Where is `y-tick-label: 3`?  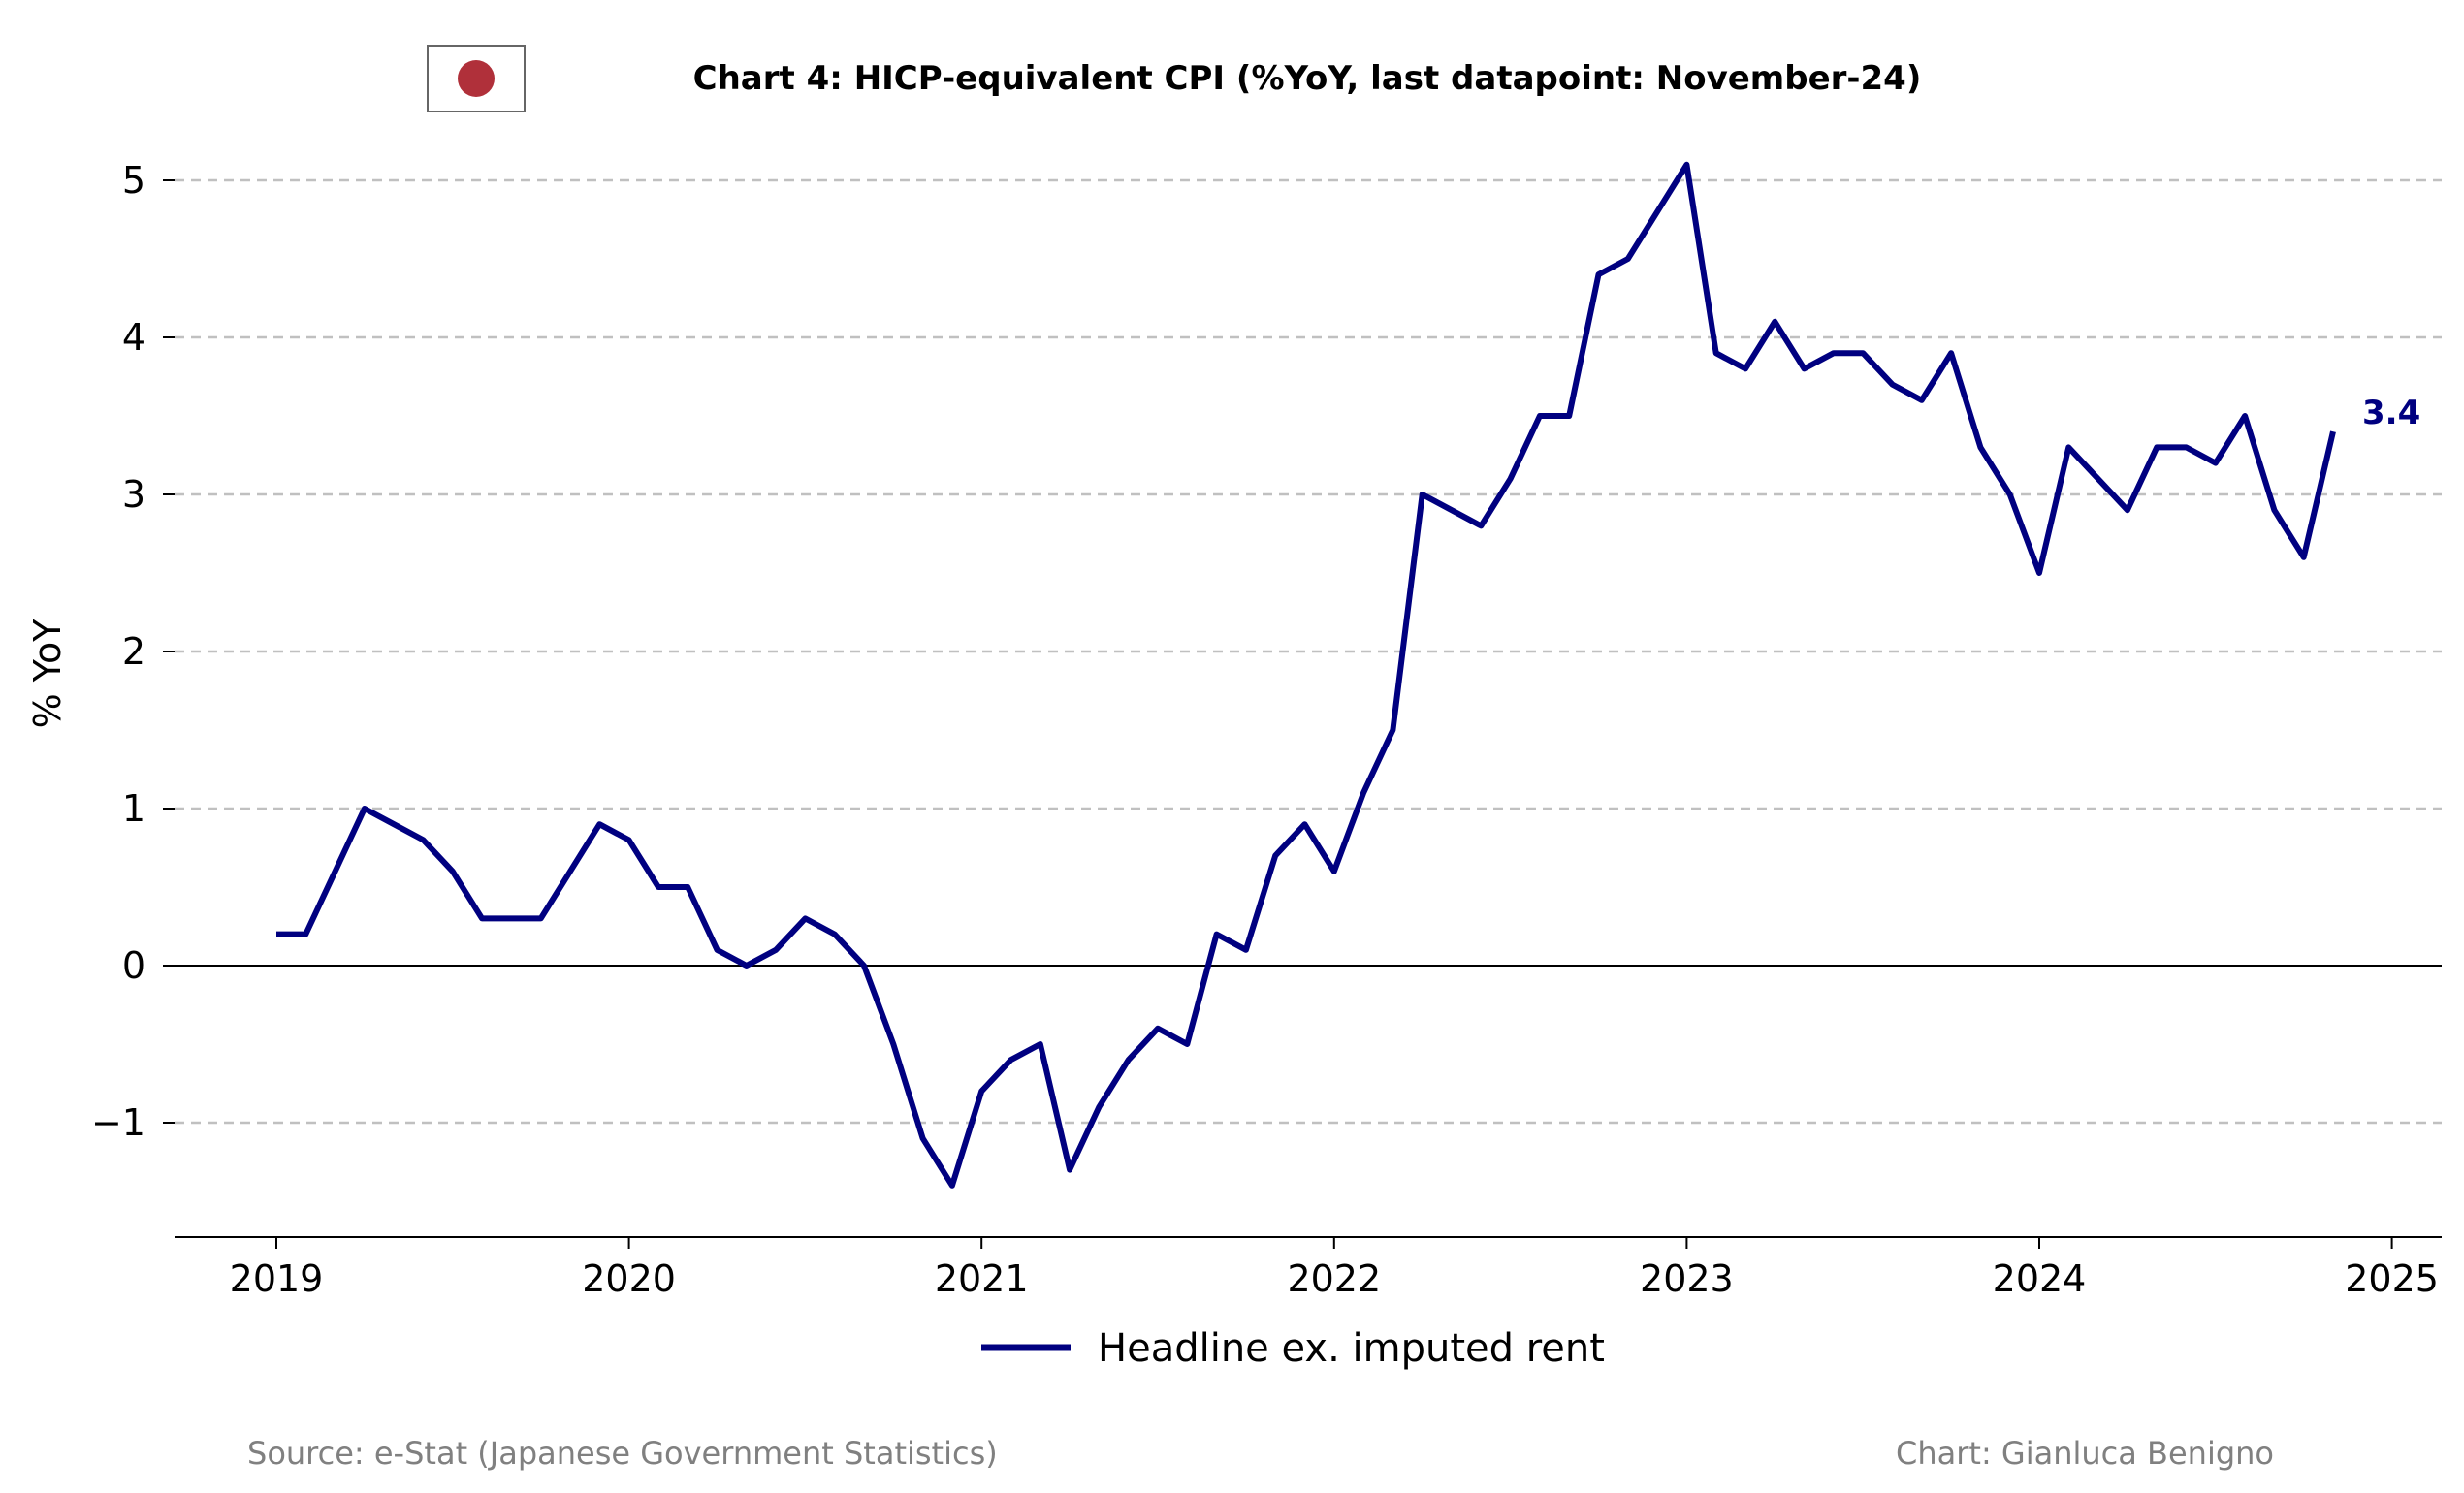
y-tick-label: 3 is located at coordinates (133, 495).